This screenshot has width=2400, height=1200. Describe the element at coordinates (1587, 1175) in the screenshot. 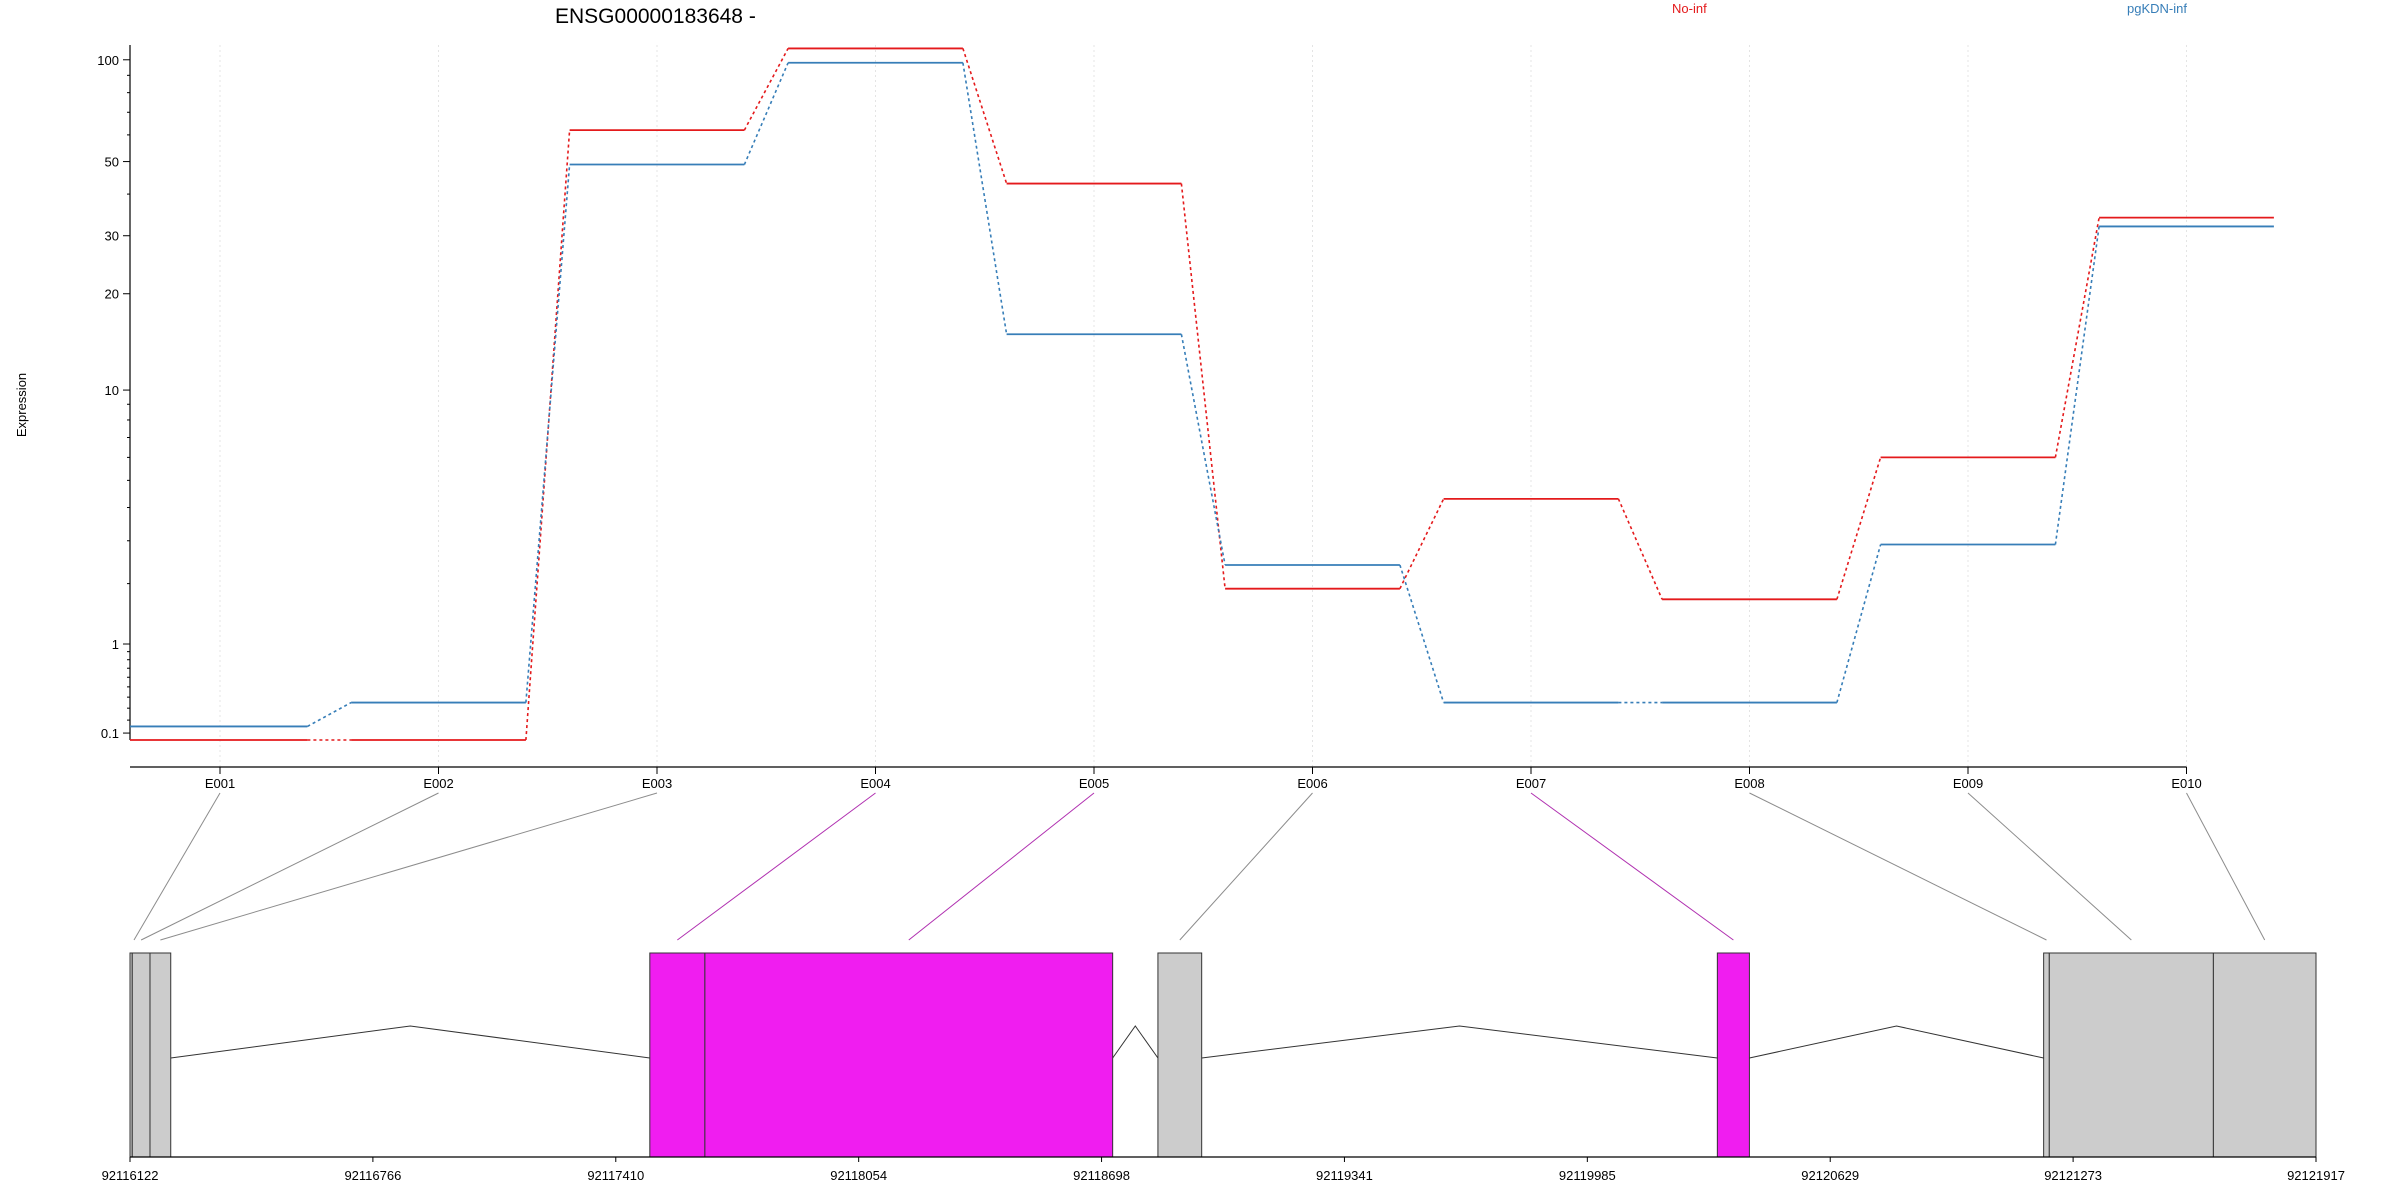

I see `coordinate-tick-label: 92119985` at that location.